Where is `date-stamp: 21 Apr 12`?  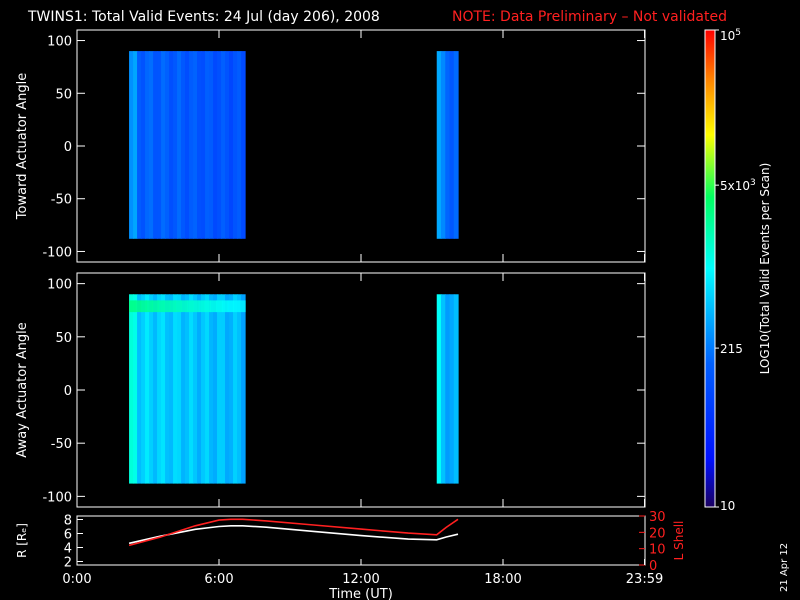
date-stamp: 21 Apr 12 is located at coordinates (784, 567).